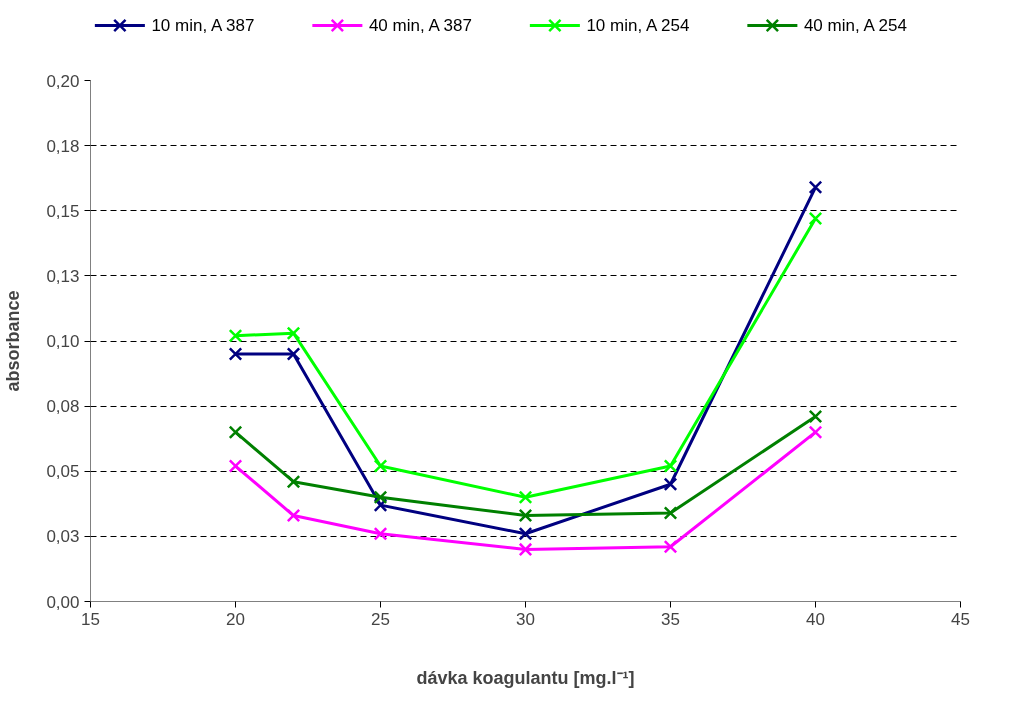  What do you see at coordinates (855, 25) in the screenshot?
I see `legend-label: 40 min, A 254` at bounding box center [855, 25].